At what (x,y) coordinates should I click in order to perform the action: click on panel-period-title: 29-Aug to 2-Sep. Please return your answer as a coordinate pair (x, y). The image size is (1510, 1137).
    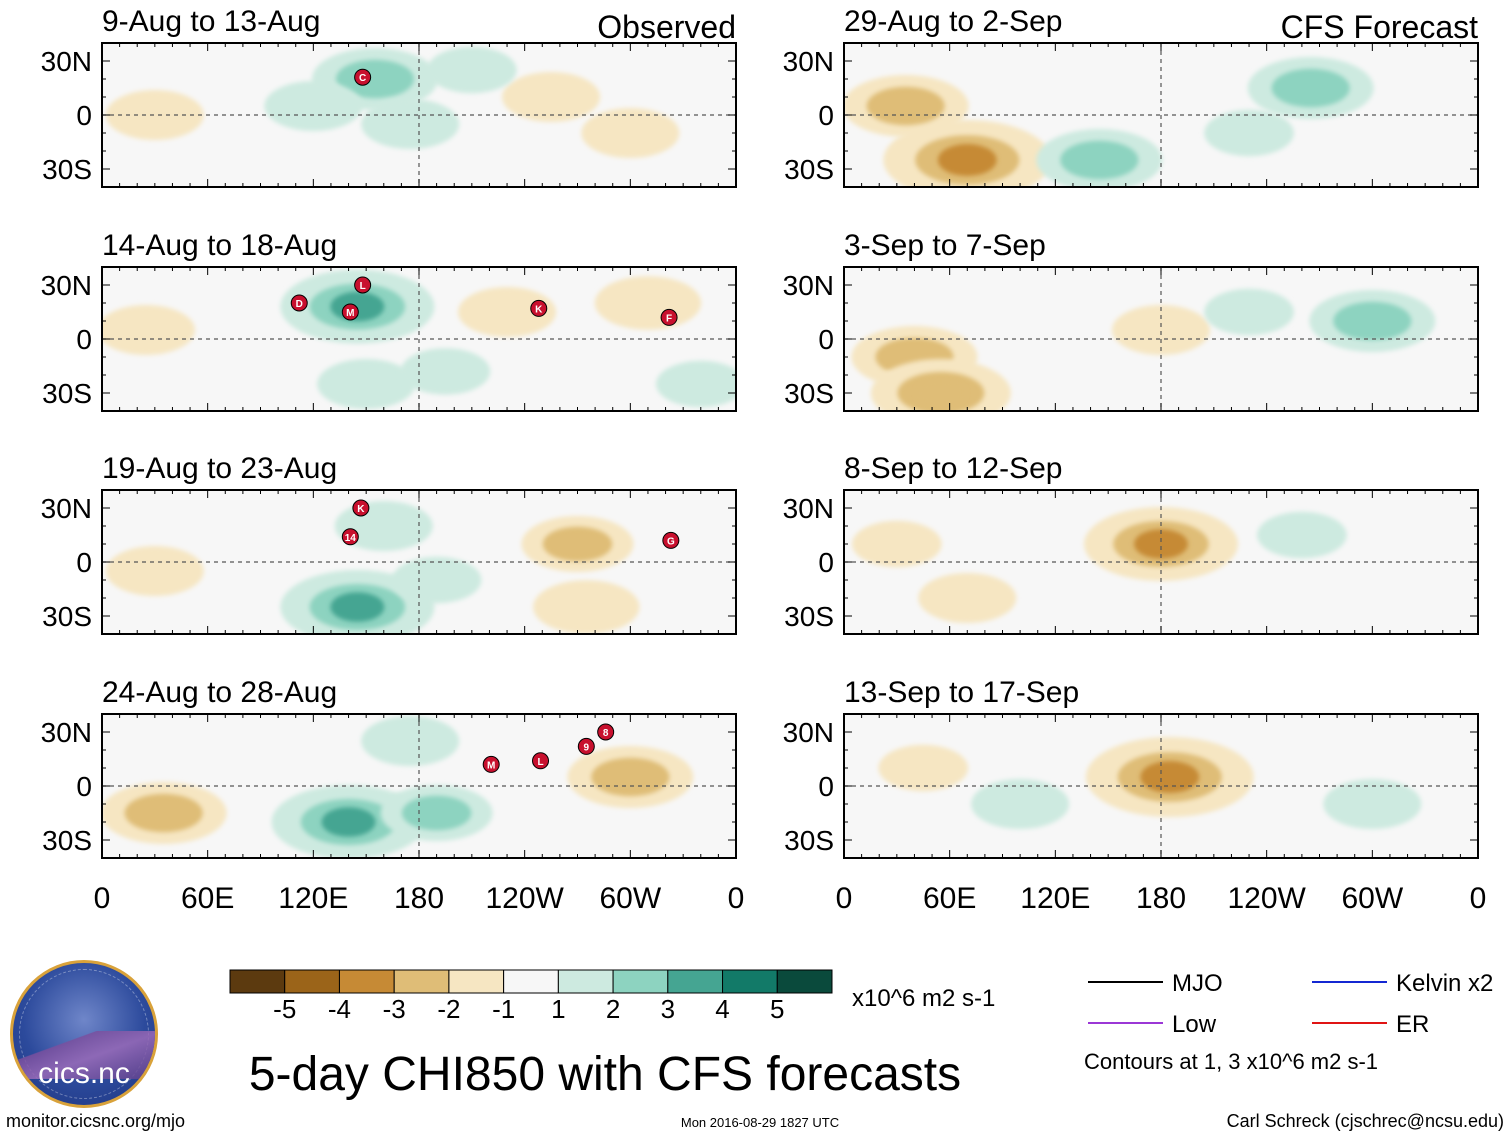
    Looking at the image, I should click on (953, 21).